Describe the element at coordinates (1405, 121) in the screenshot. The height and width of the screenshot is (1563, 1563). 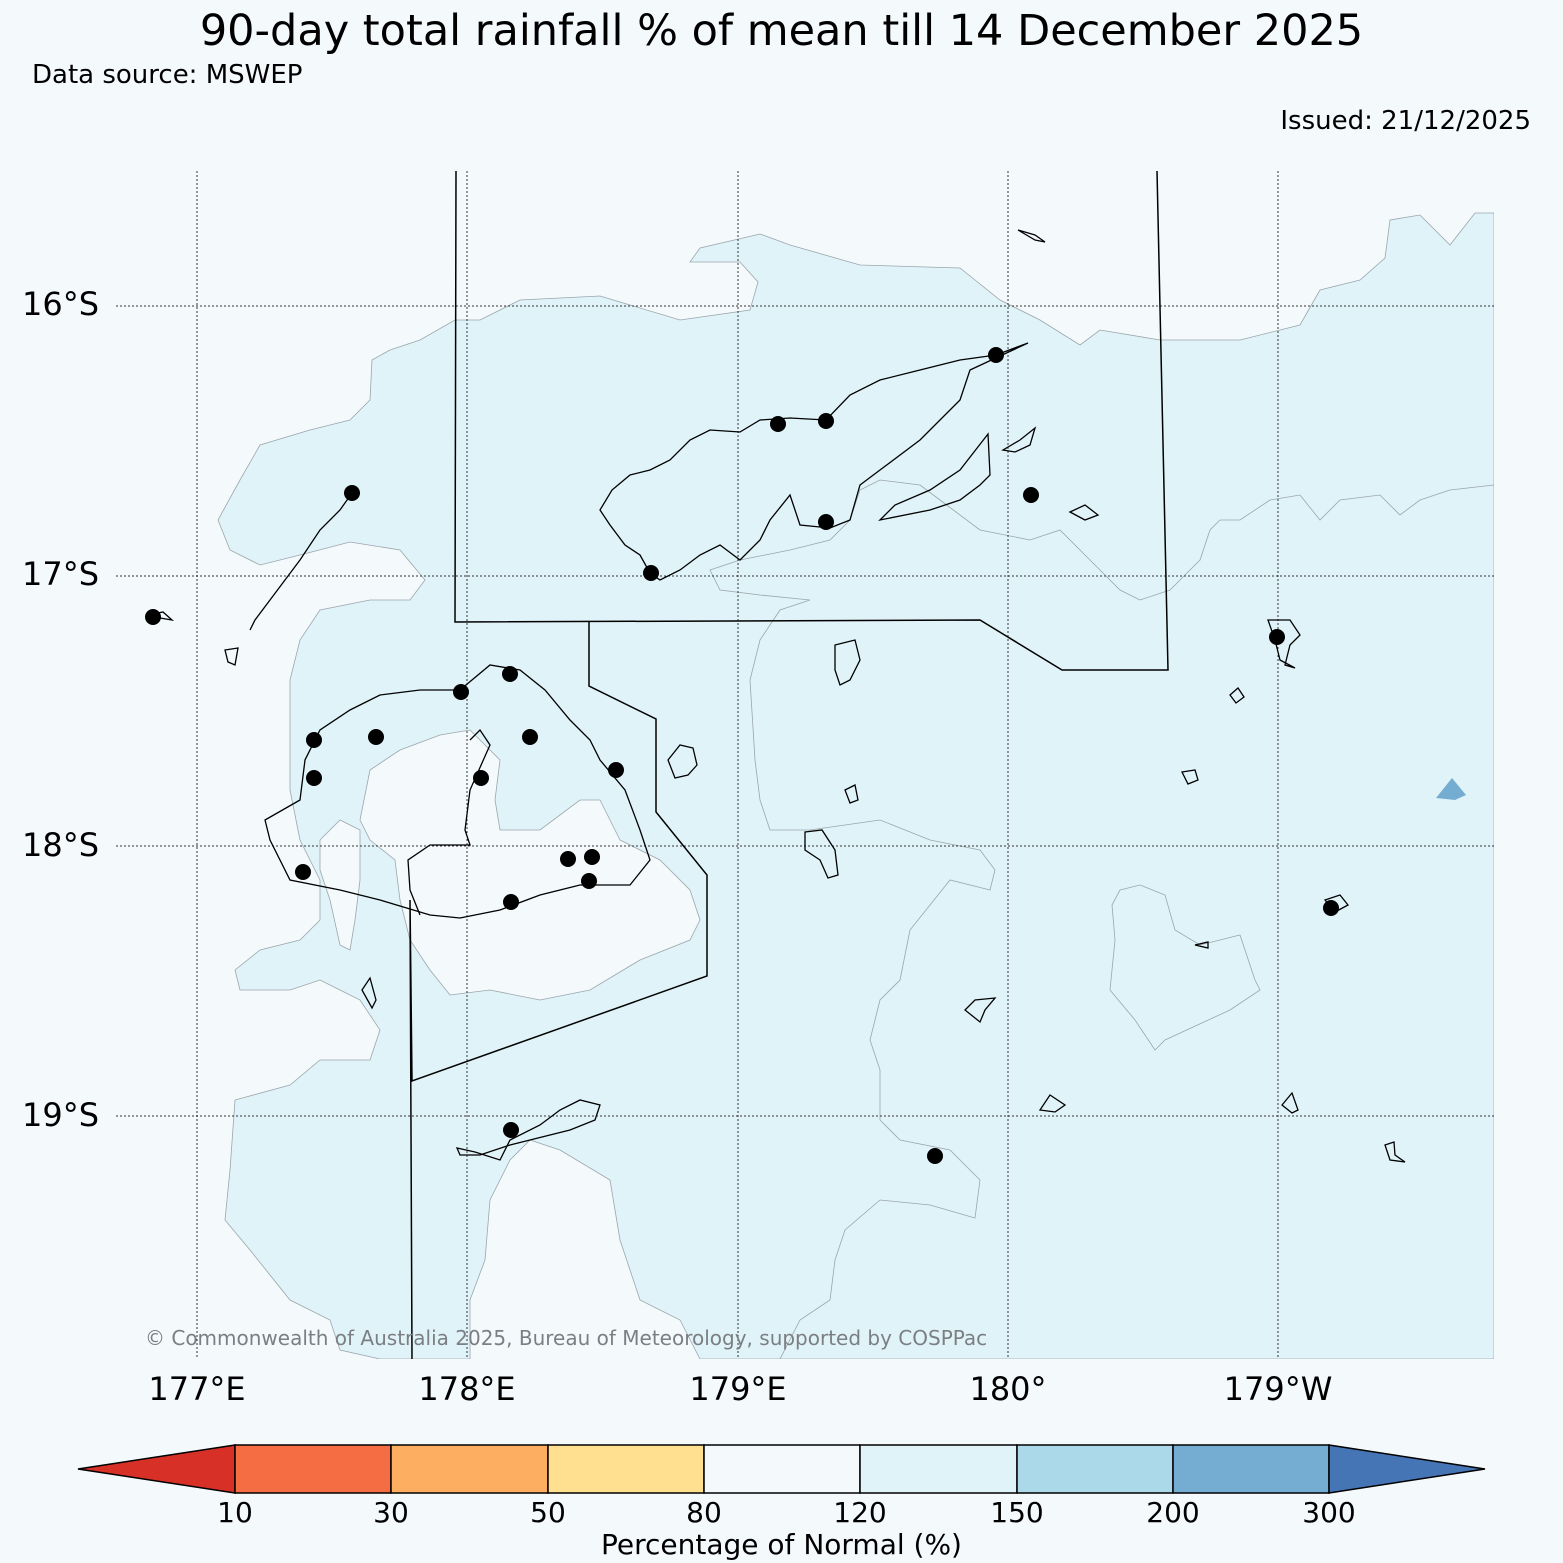
I see `issued-date: Issued: 21/12/2025` at that location.